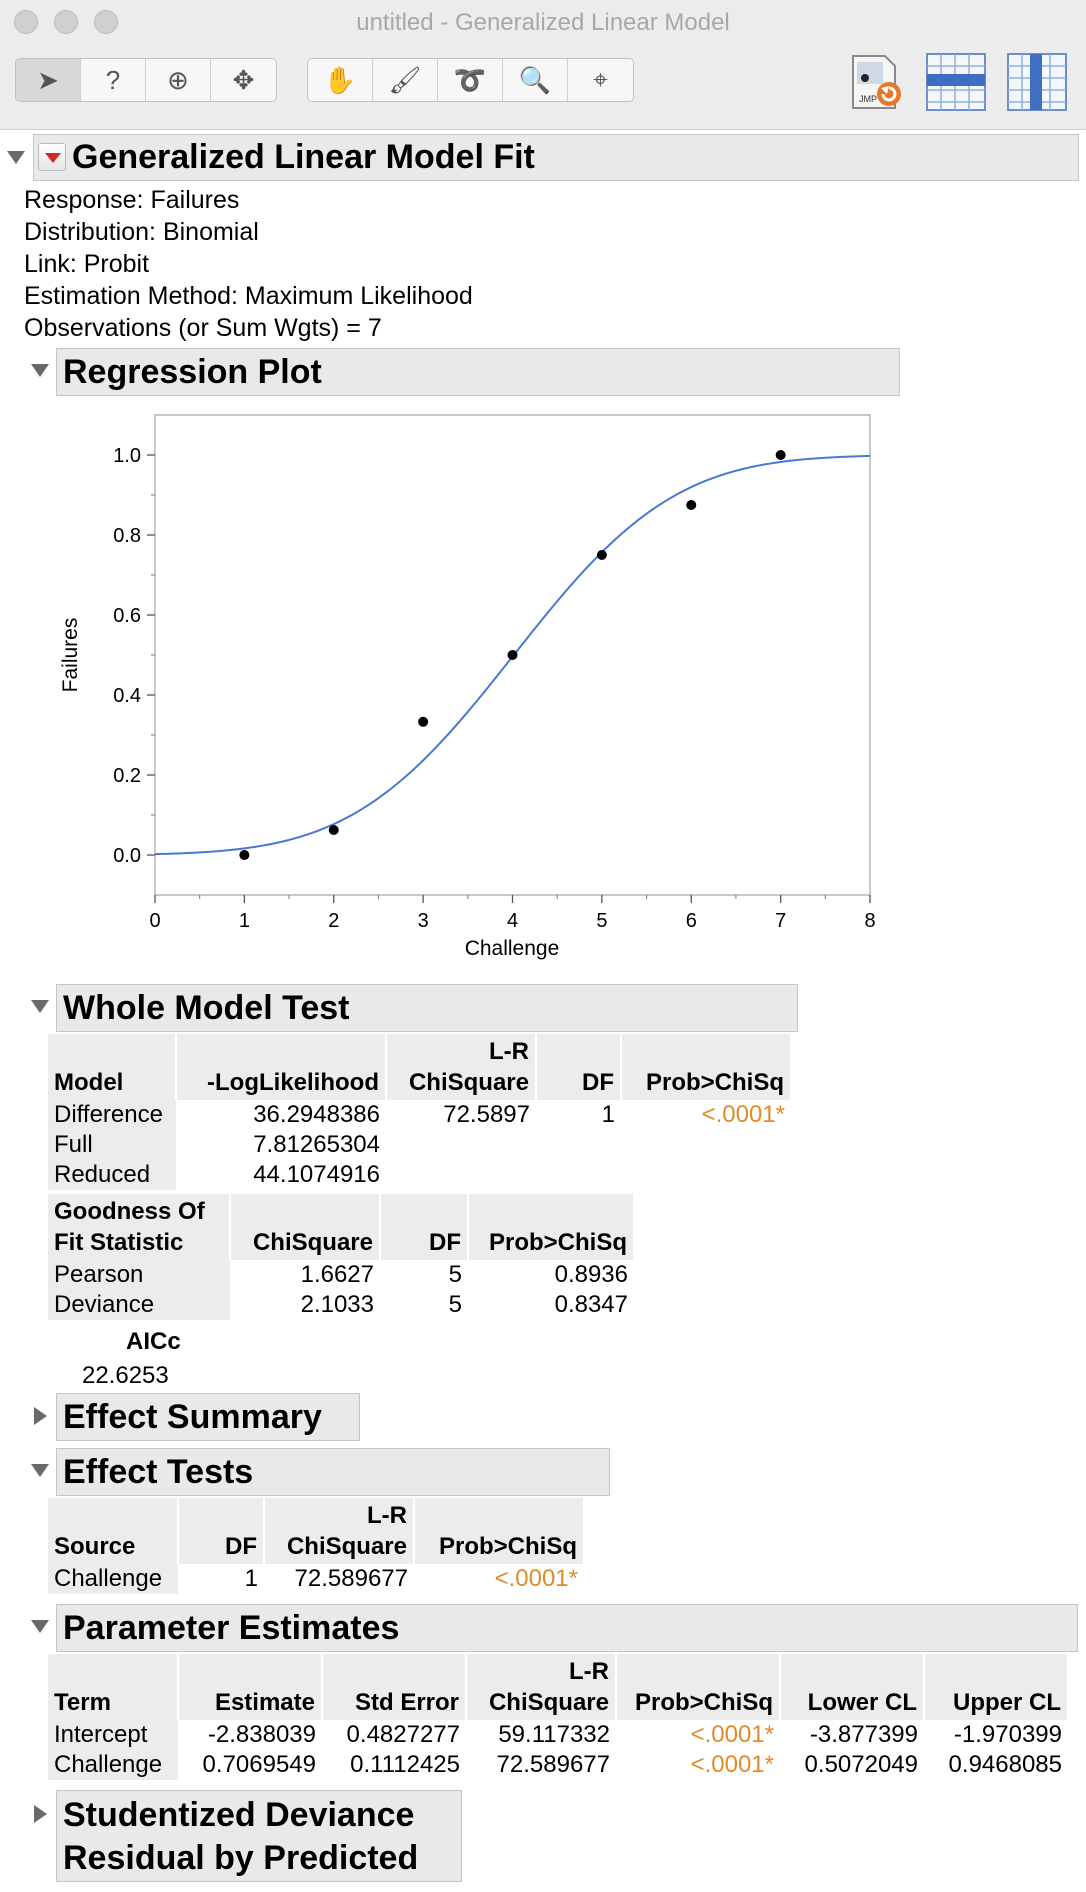 The width and height of the screenshot is (1086, 1892). I want to click on x-tick-label: 0, so click(154, 921).